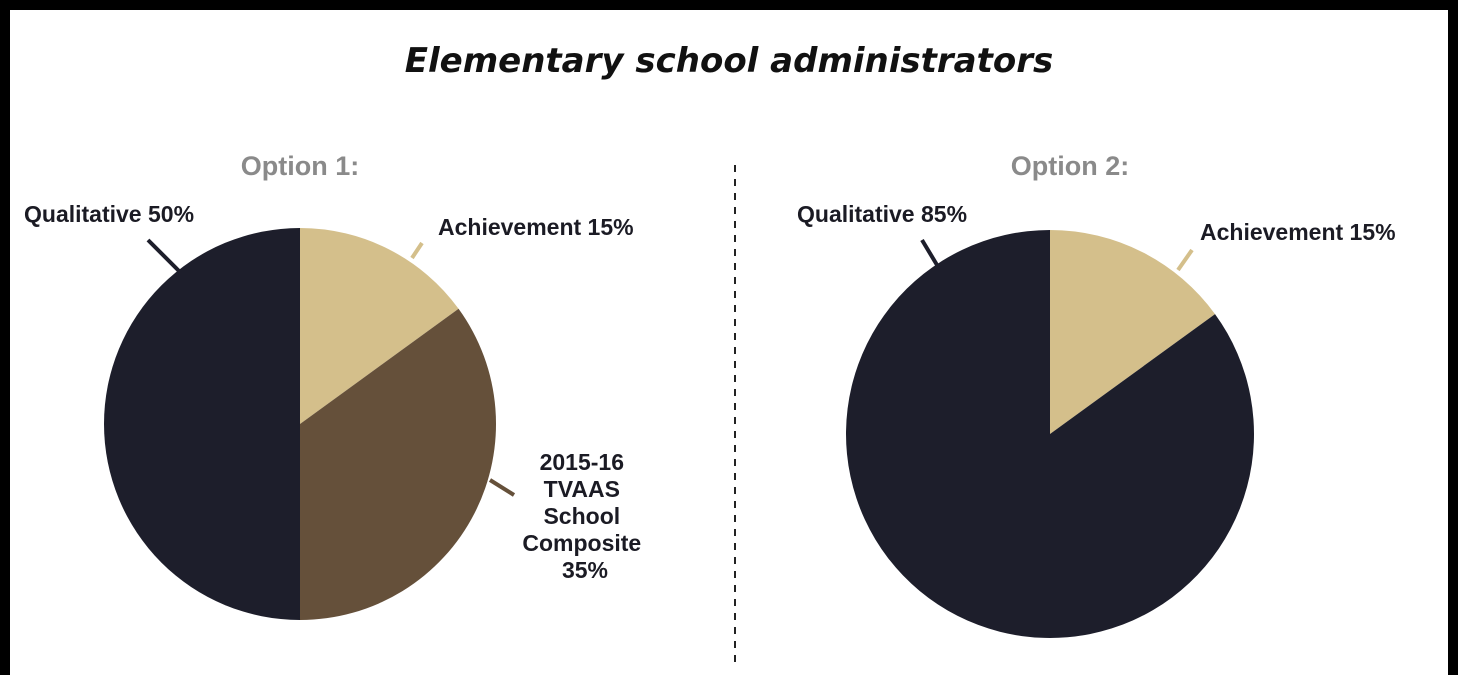 Image resolution: width=1458 pixels, height=675 pixels. Describe the element at coordinates (300, 166) in the screenshot. I see `option-1-title: Option 1:` at that location.